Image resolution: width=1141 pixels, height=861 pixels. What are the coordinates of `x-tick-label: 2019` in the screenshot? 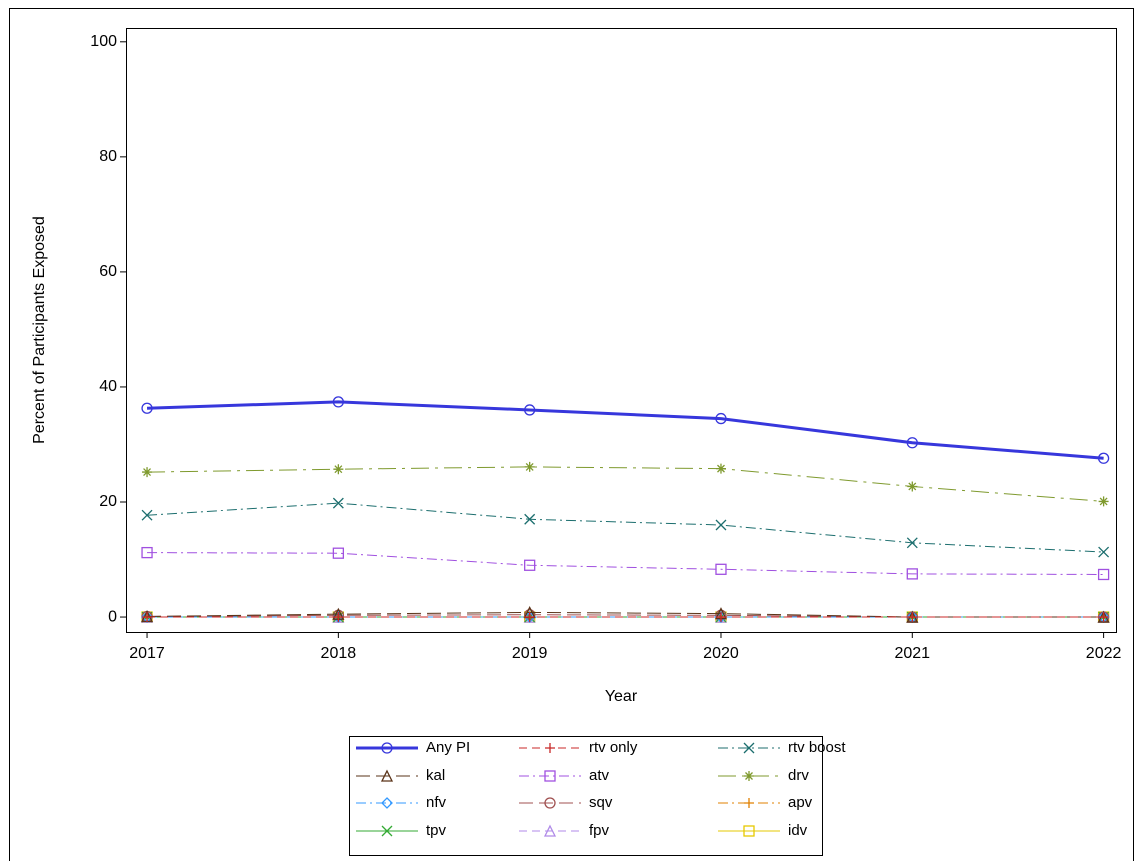 It's located at (530, 653).